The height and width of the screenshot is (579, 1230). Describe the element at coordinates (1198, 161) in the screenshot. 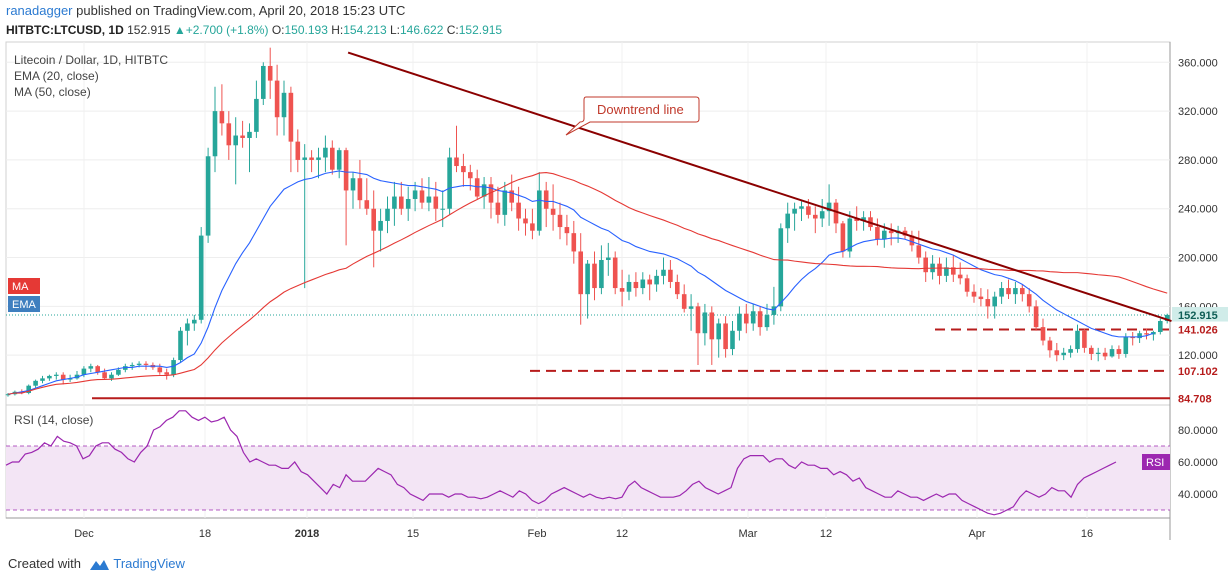

I see `price-tick-label: 280.000` at that location.